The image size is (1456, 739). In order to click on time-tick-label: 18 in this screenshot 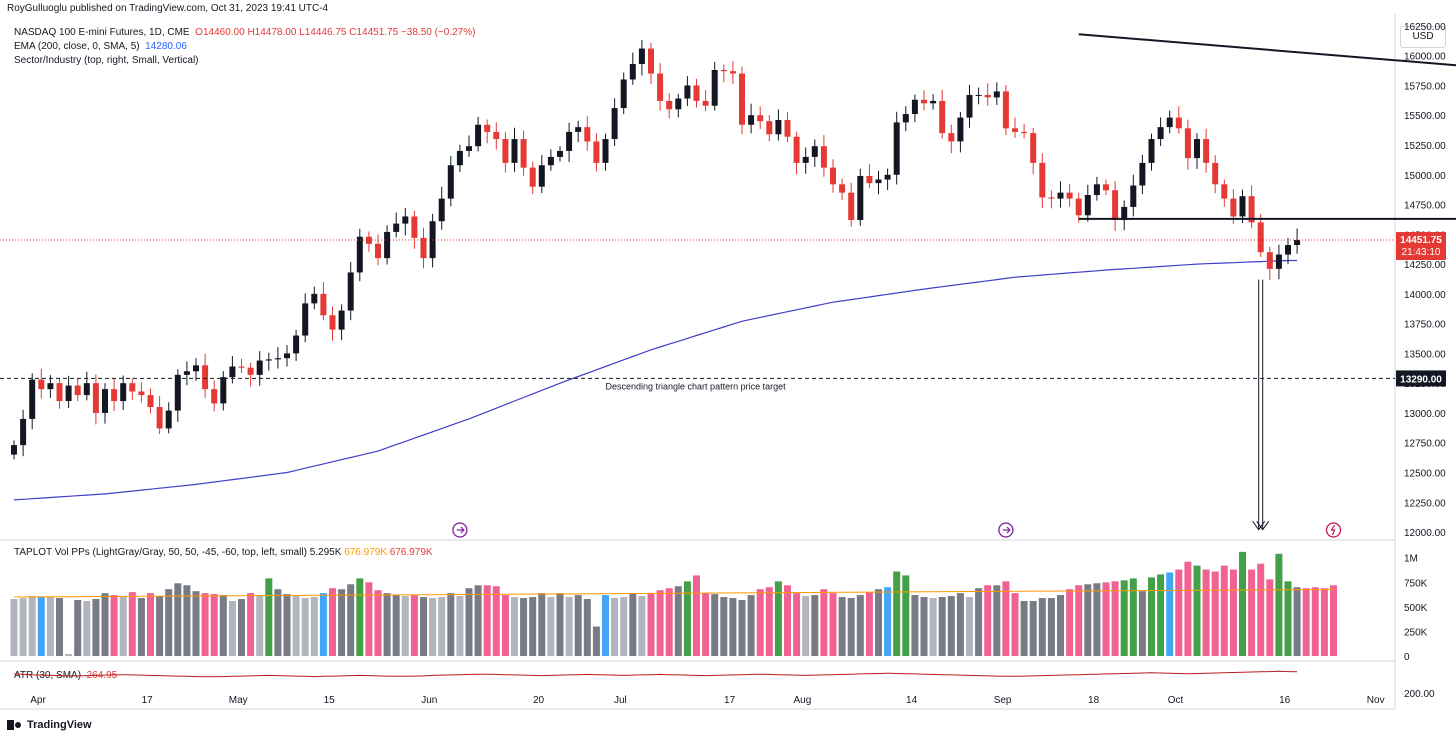, I will do `click(1094, 700)`.